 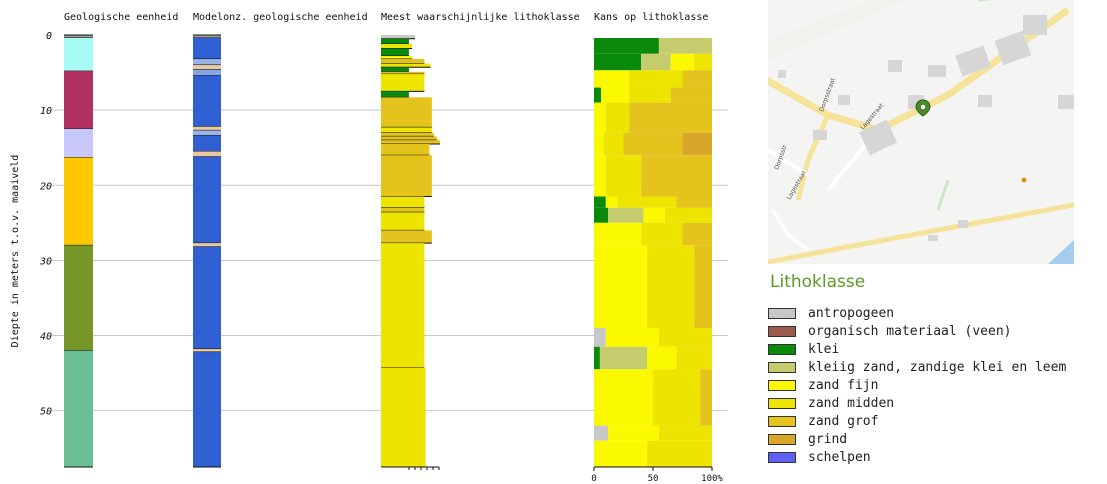 What do you see at coordinates (937, 403) in the screenshot?
I see `legend-item: zand midden` at bounding box center [937, 403].